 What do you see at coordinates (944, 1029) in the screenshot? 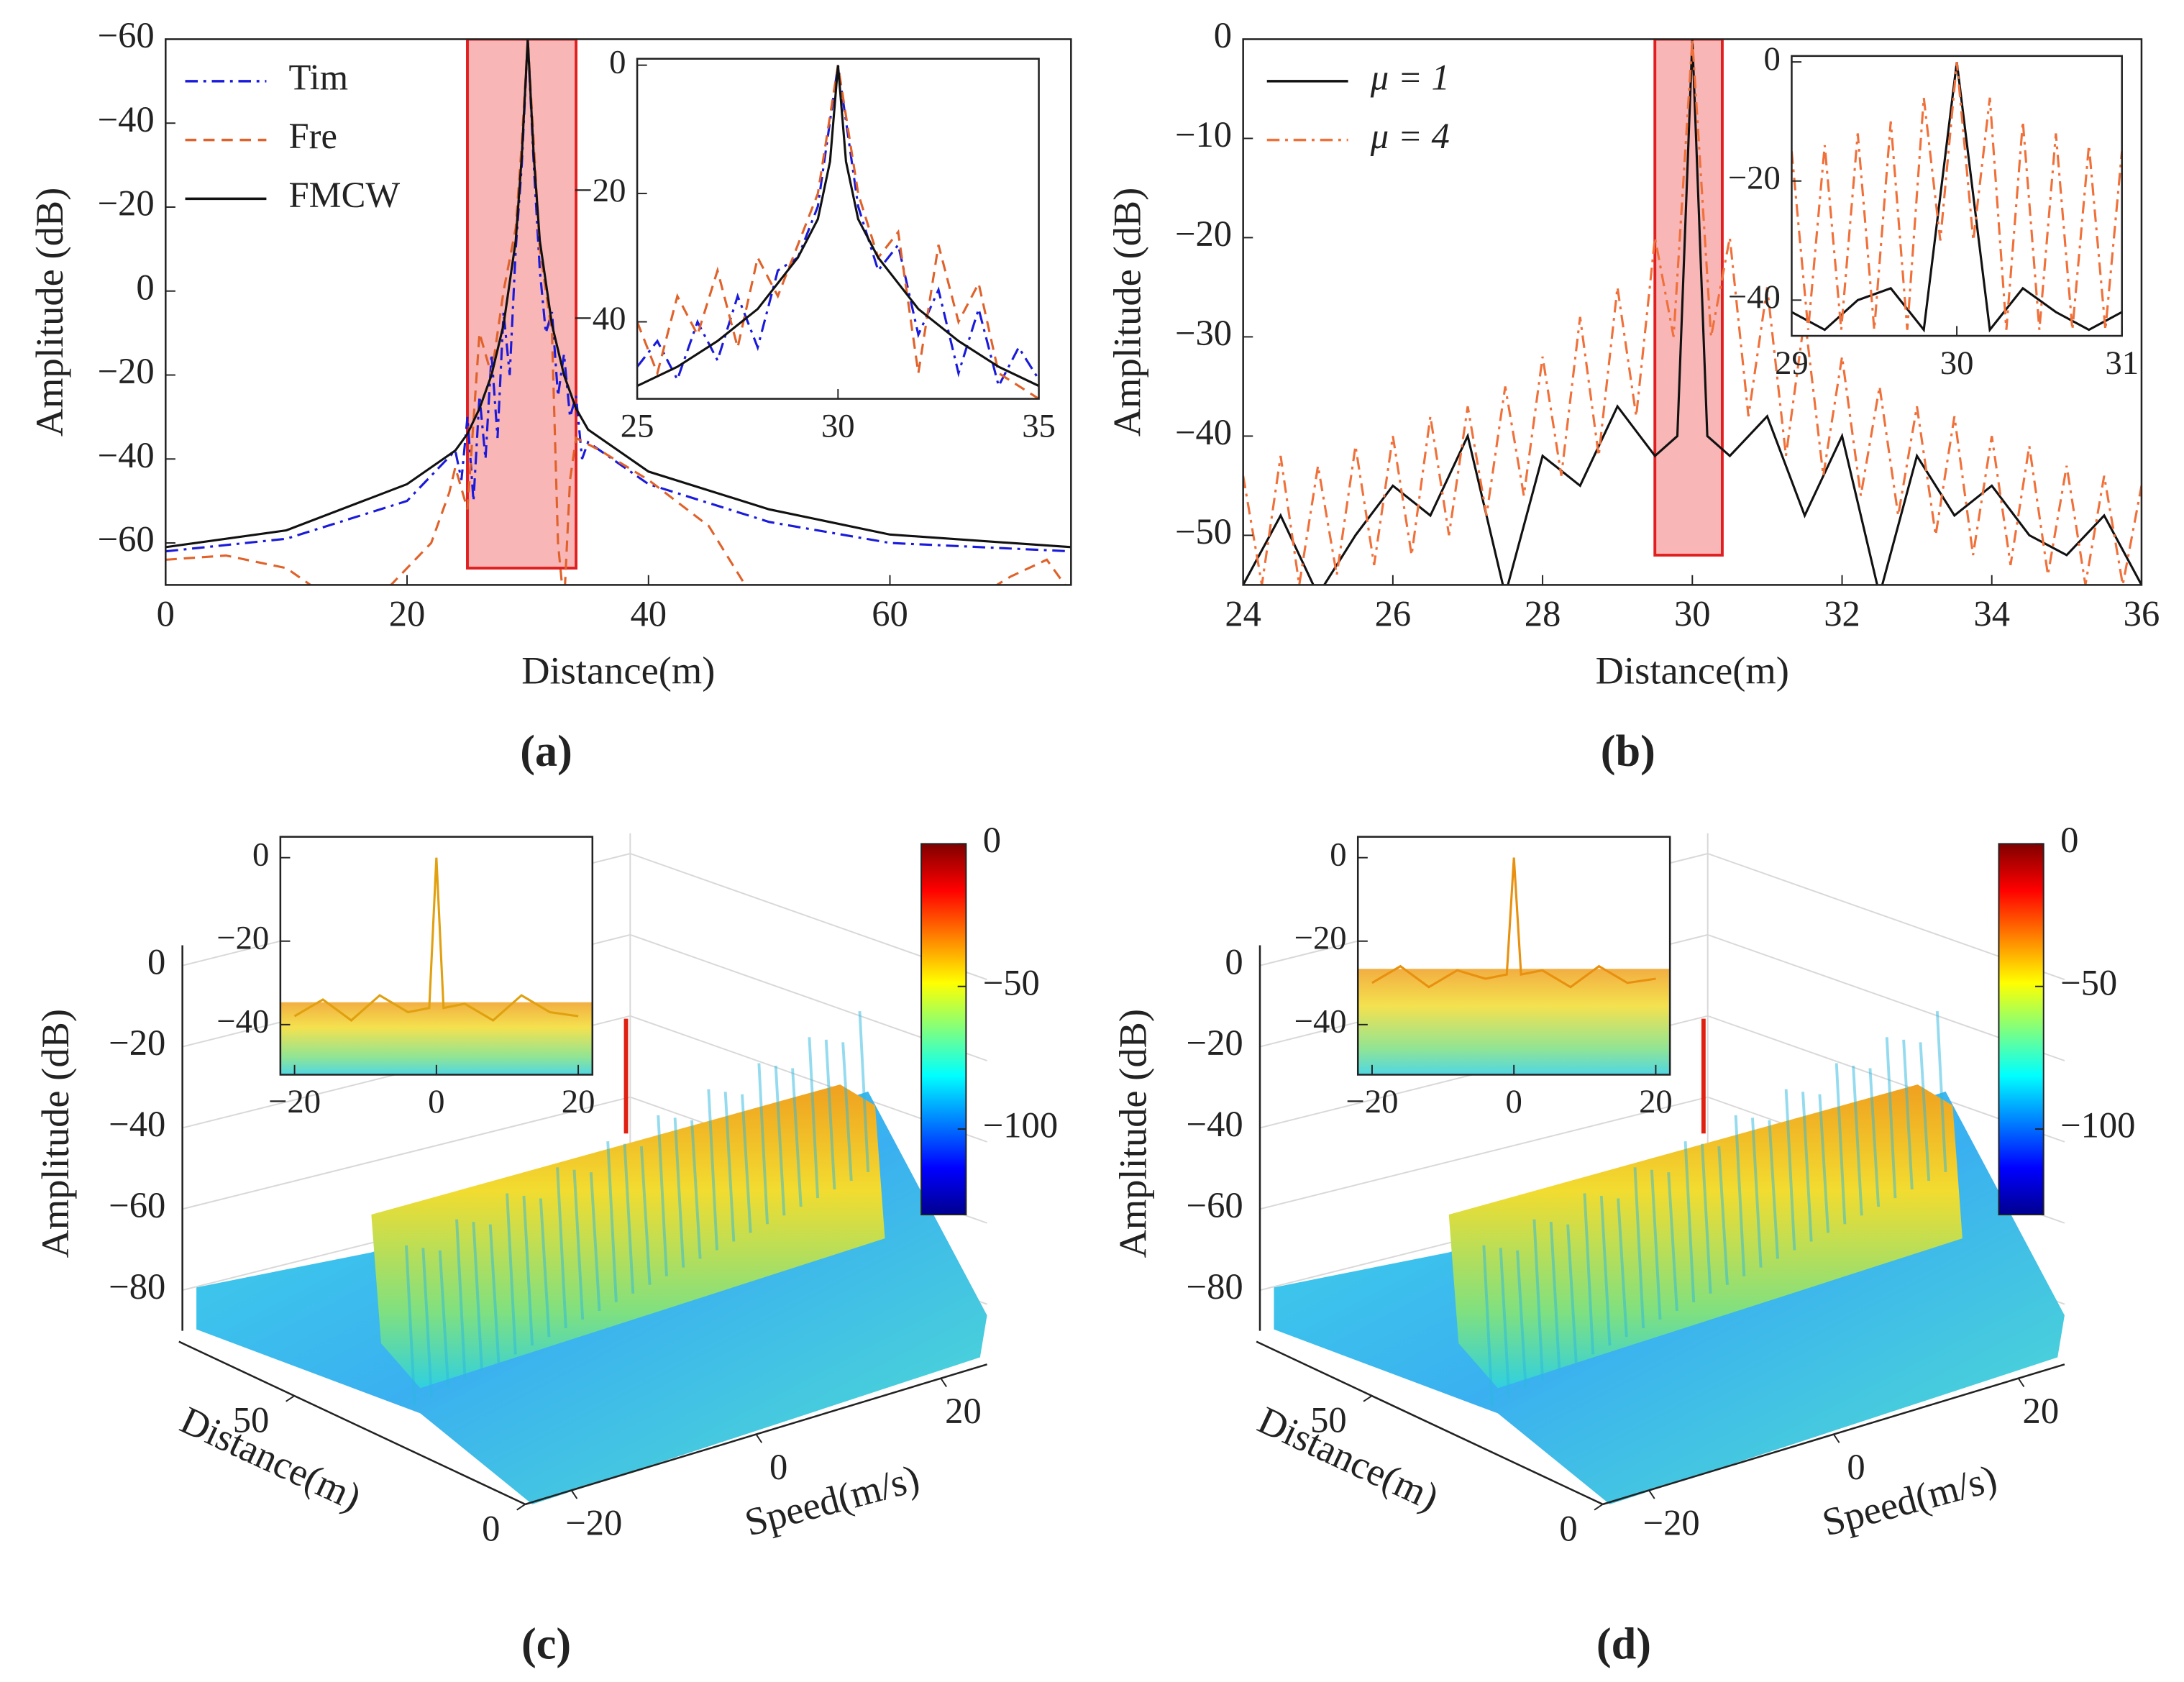
I see `colorbar` at bounding box center [944, 1029].